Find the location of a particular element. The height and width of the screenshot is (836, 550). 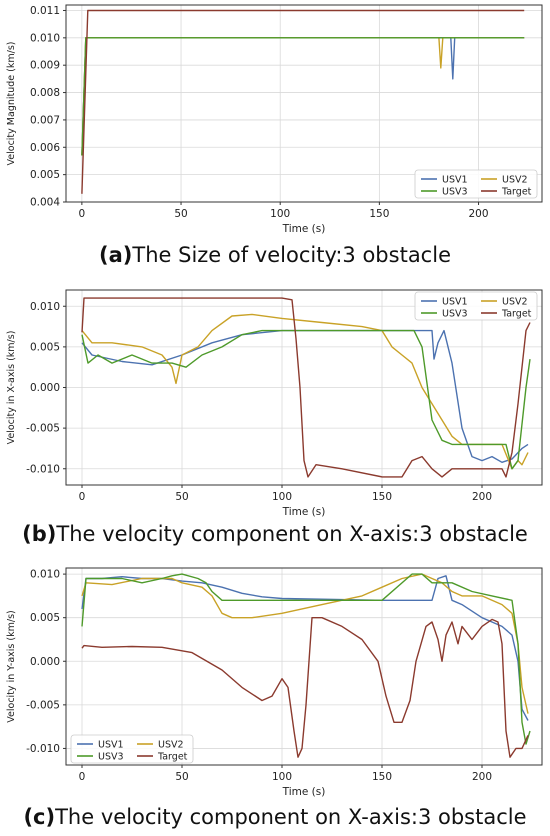

y-tick-label: 0.008 is located at coordinates (45, 93).